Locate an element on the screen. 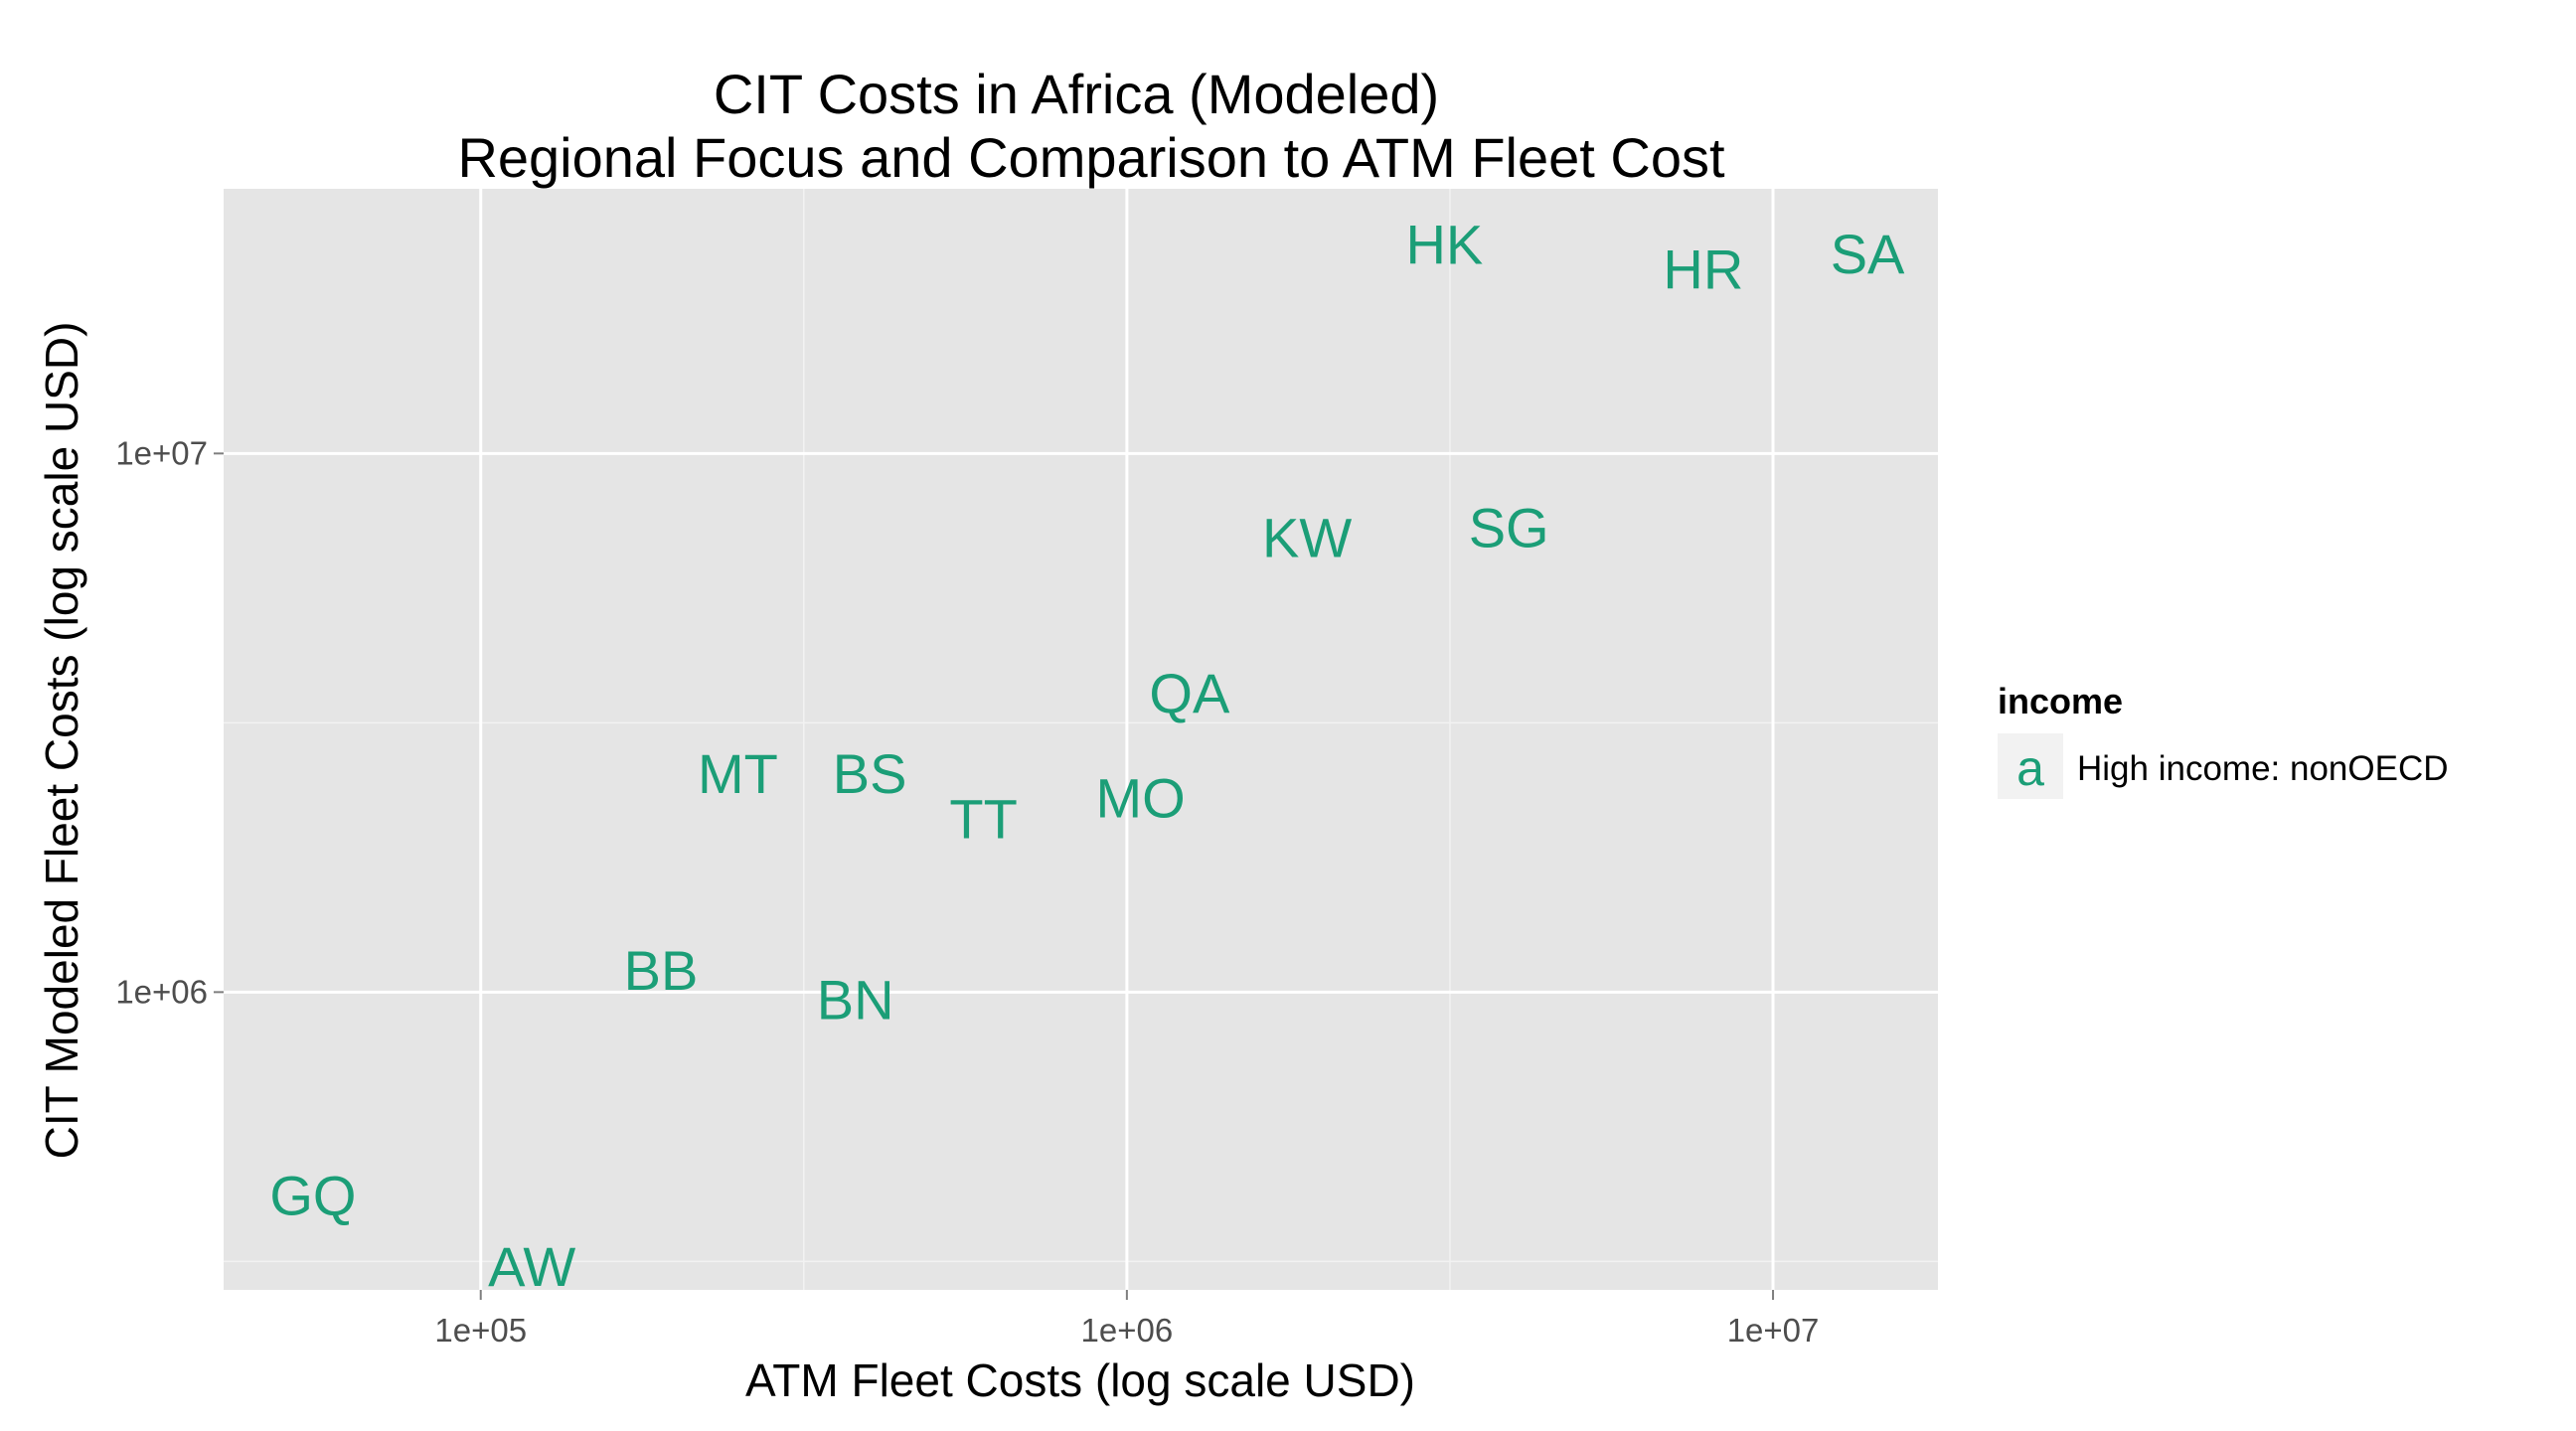 The image size is (2576, 1431). point-label-mo: MO is located at coordinates (1141, 797).